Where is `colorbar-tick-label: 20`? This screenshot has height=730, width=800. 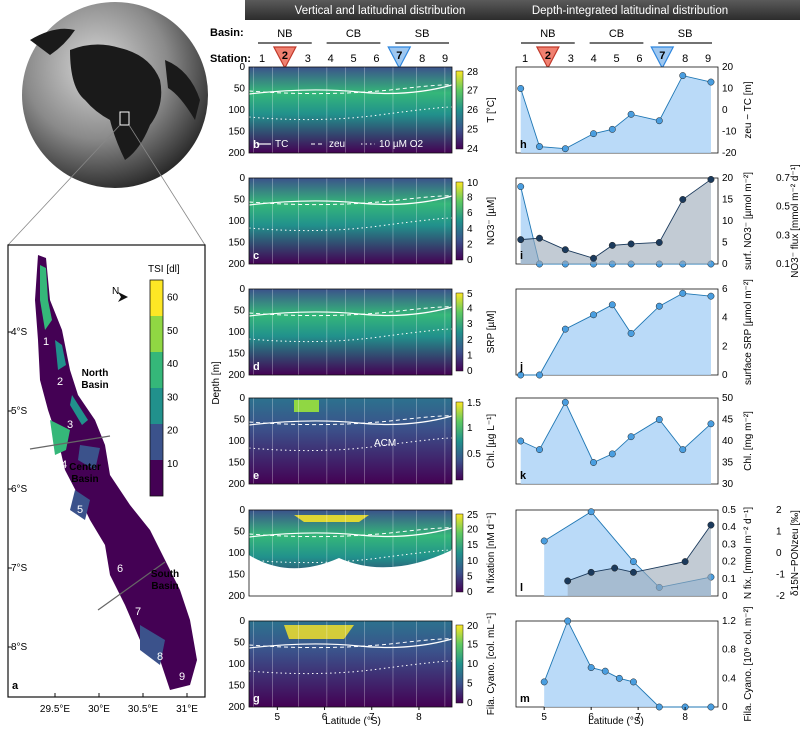
colorbar-tick-label: 20 is located at coordinates (473, 626).